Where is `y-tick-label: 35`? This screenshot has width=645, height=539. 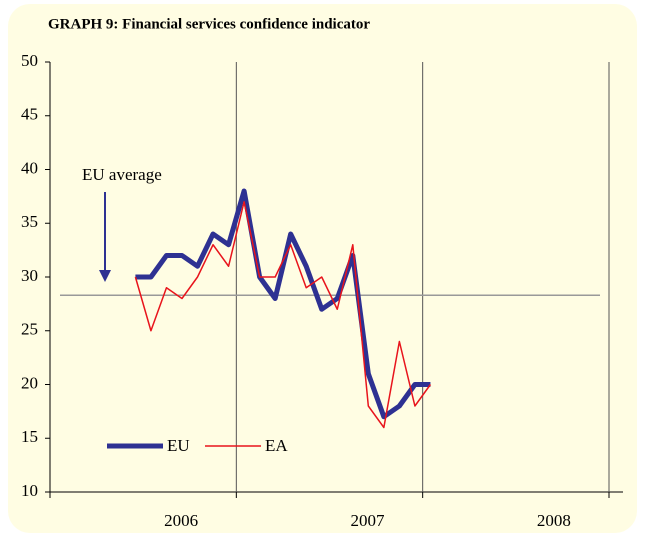 y-tick-label: 35 is located at coordinates (29, 221).